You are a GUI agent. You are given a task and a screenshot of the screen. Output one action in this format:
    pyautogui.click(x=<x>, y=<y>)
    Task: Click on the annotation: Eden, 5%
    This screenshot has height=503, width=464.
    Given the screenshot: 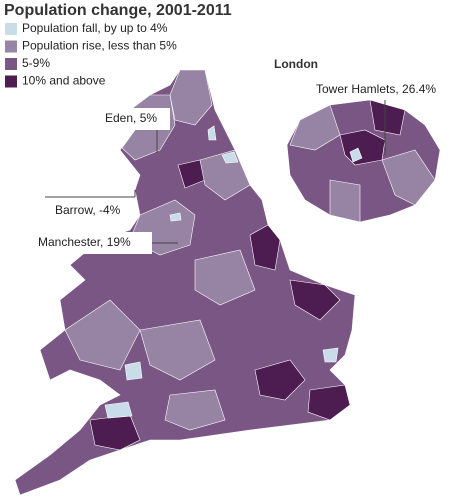 What is the action you would take?
    pyautogui.click(x=131, y=118)
    